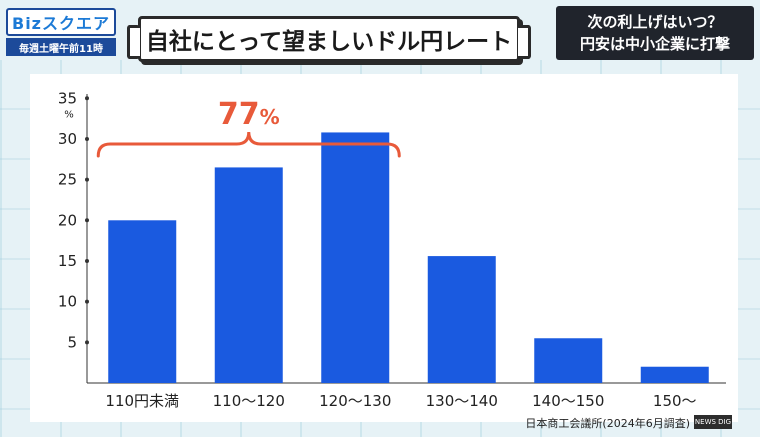 The height and width of the screenshot is (437, 760). What do you see at coordinates (249, 401) in the screenshot?
I see `x-tick-label: 110〜120` at bounding box center [249, 401].